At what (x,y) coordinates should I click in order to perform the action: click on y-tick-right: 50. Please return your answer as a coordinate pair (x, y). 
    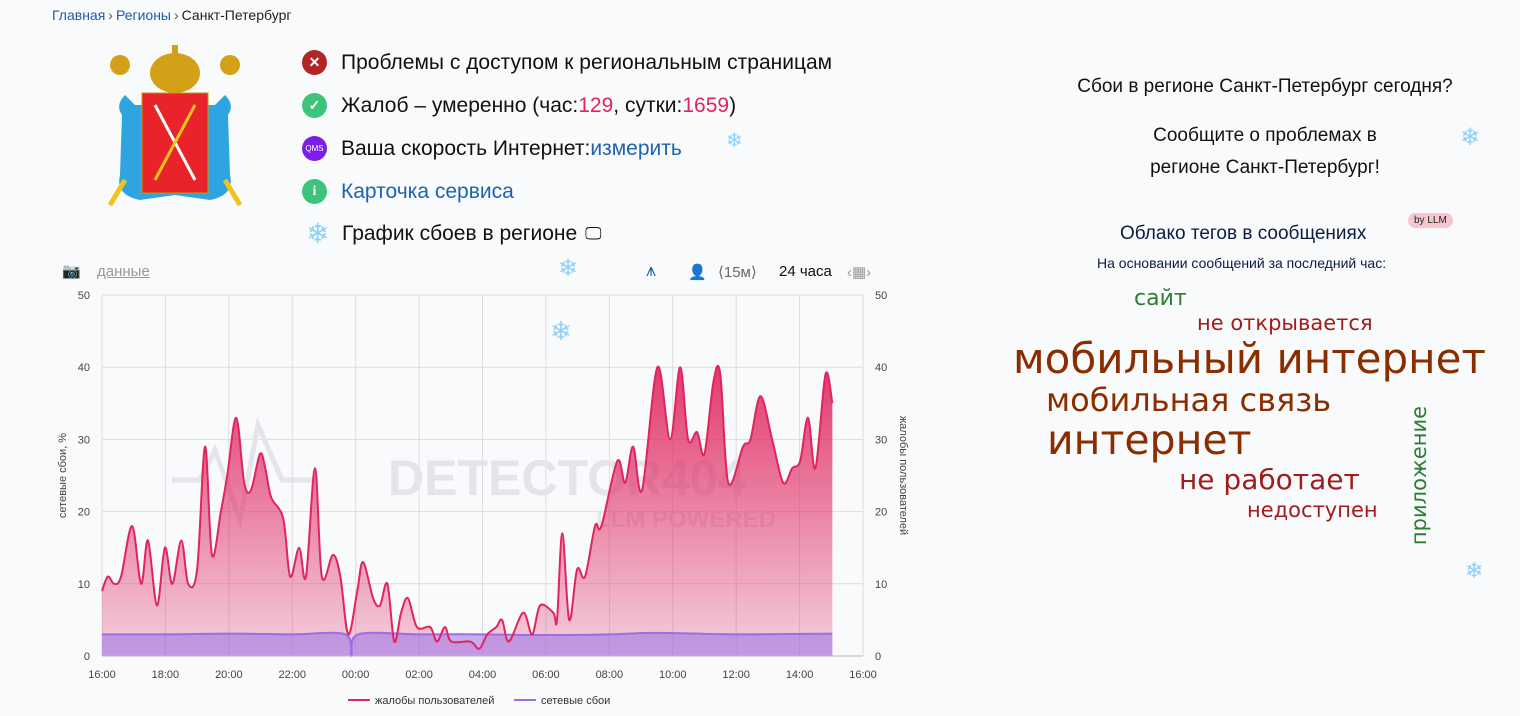
    Looking at the image, I should click on (881, 296).